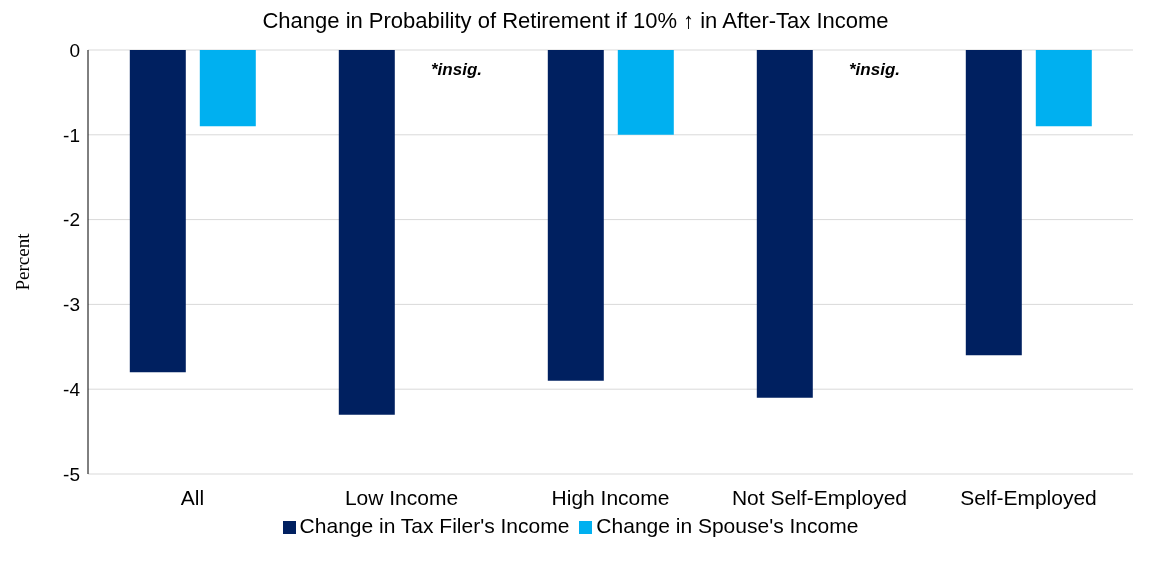  What do you see at coordinates (401, 497) in the screenshot?
I see `x-tick-label: Low Income` at bounding box center [401, 497].